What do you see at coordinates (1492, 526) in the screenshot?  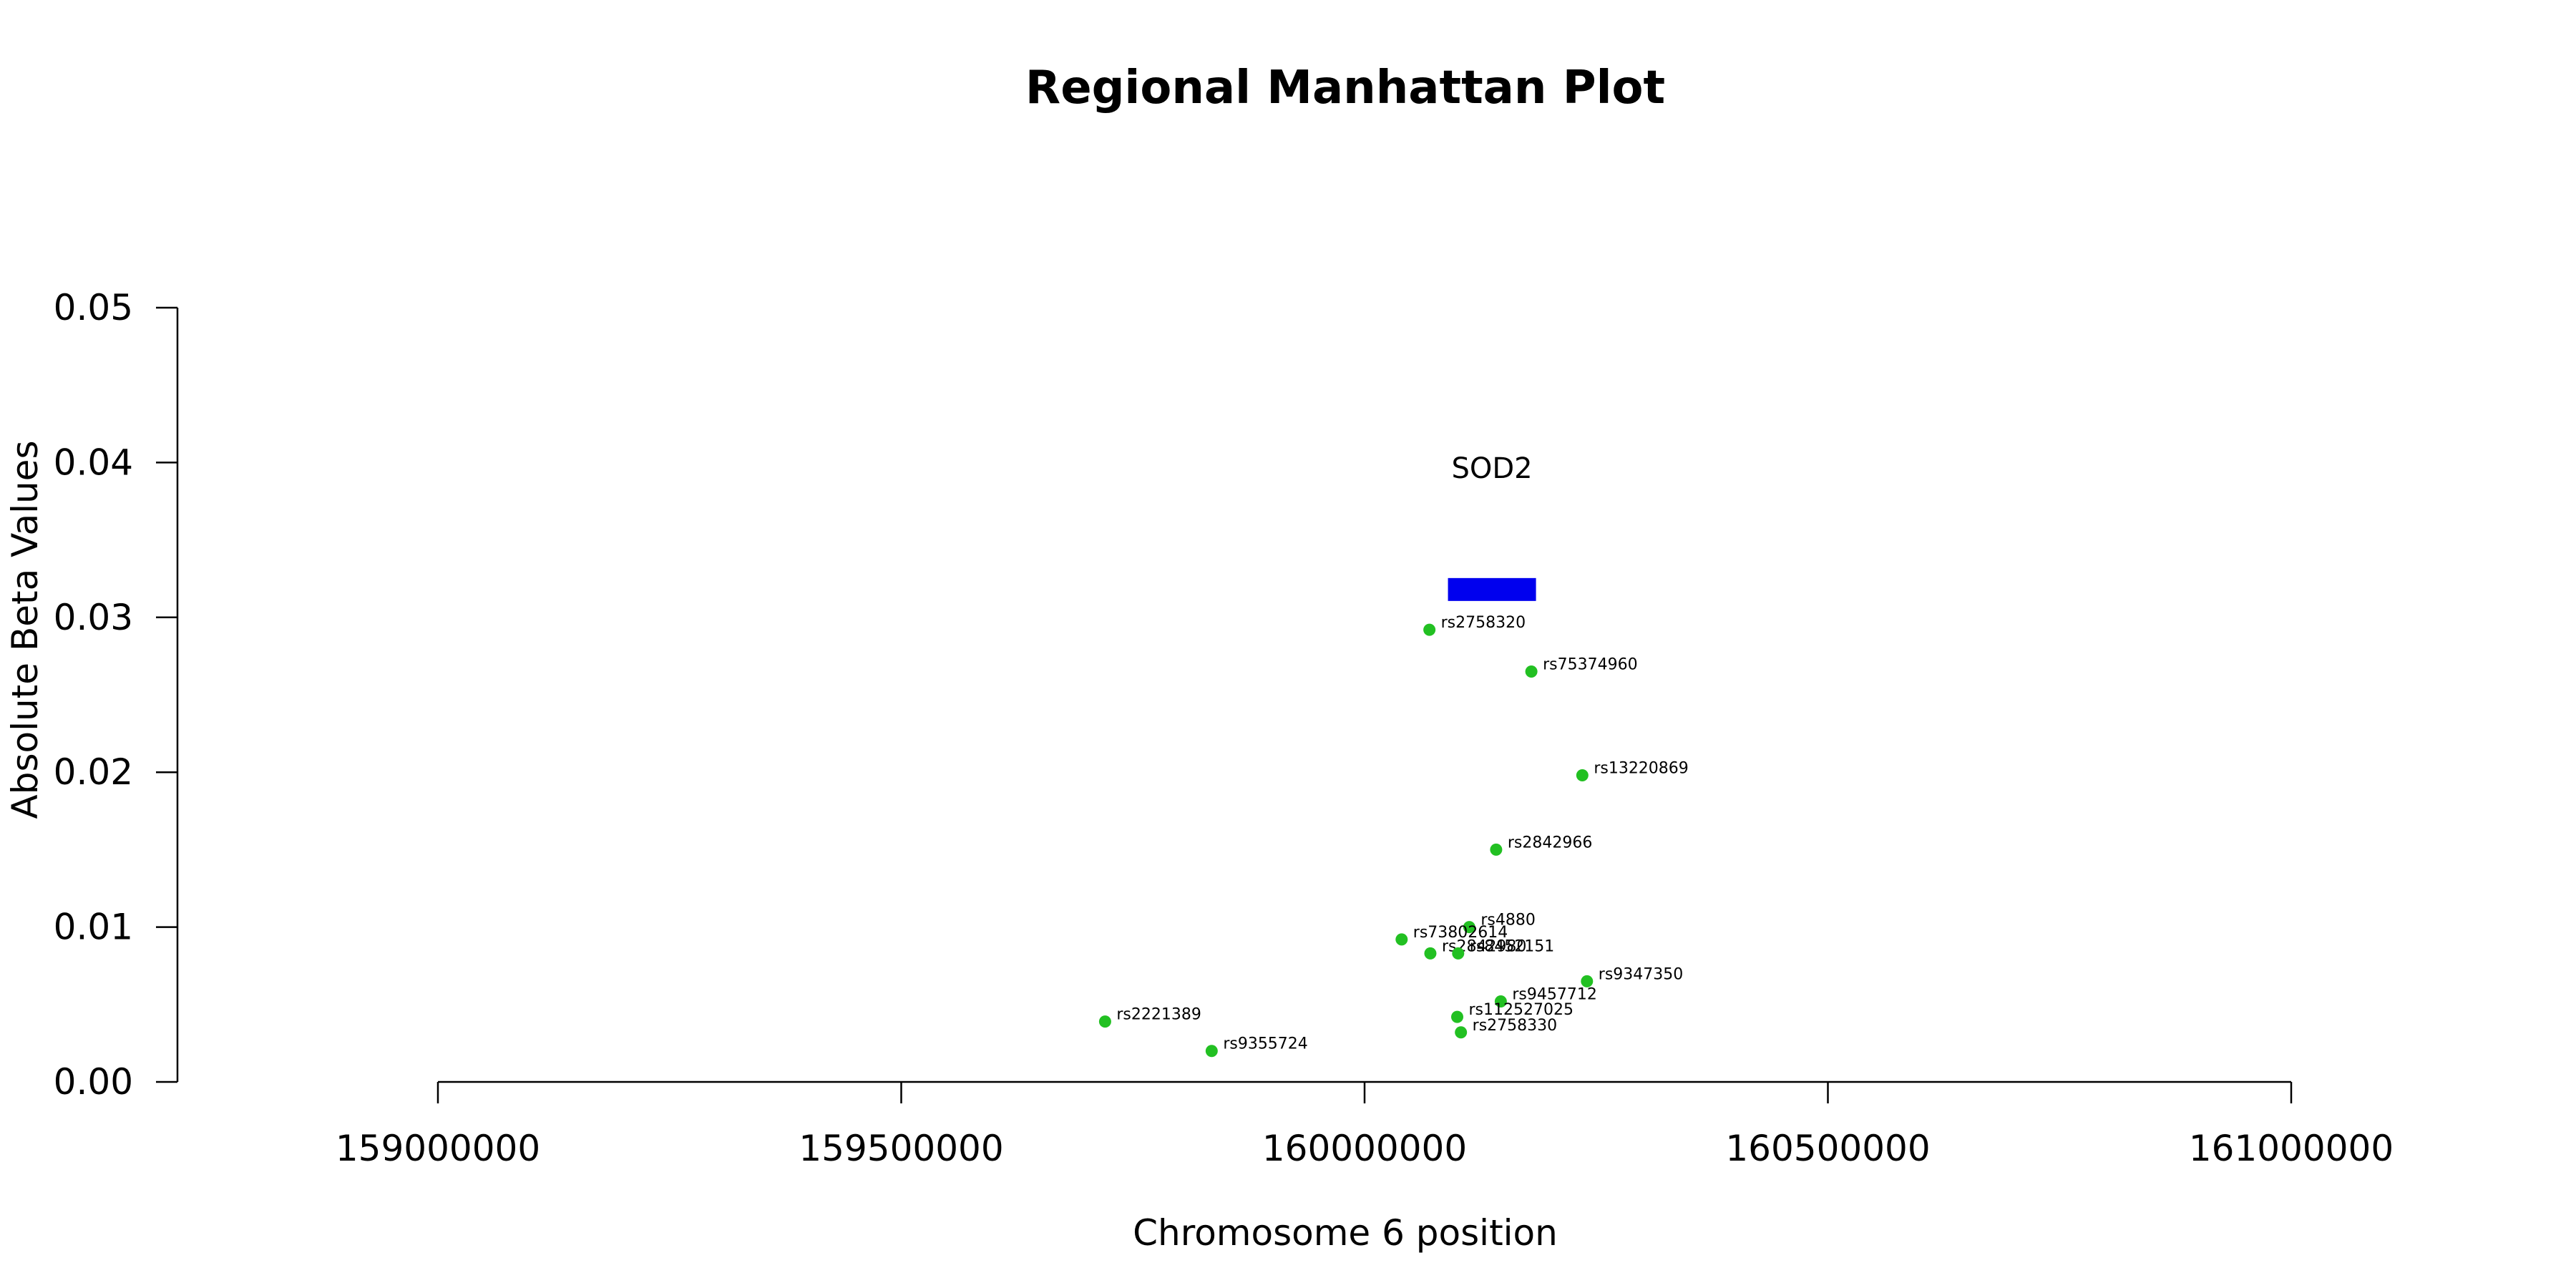 I see `gene-track: SOD2` at bounding box center [1492, 526].